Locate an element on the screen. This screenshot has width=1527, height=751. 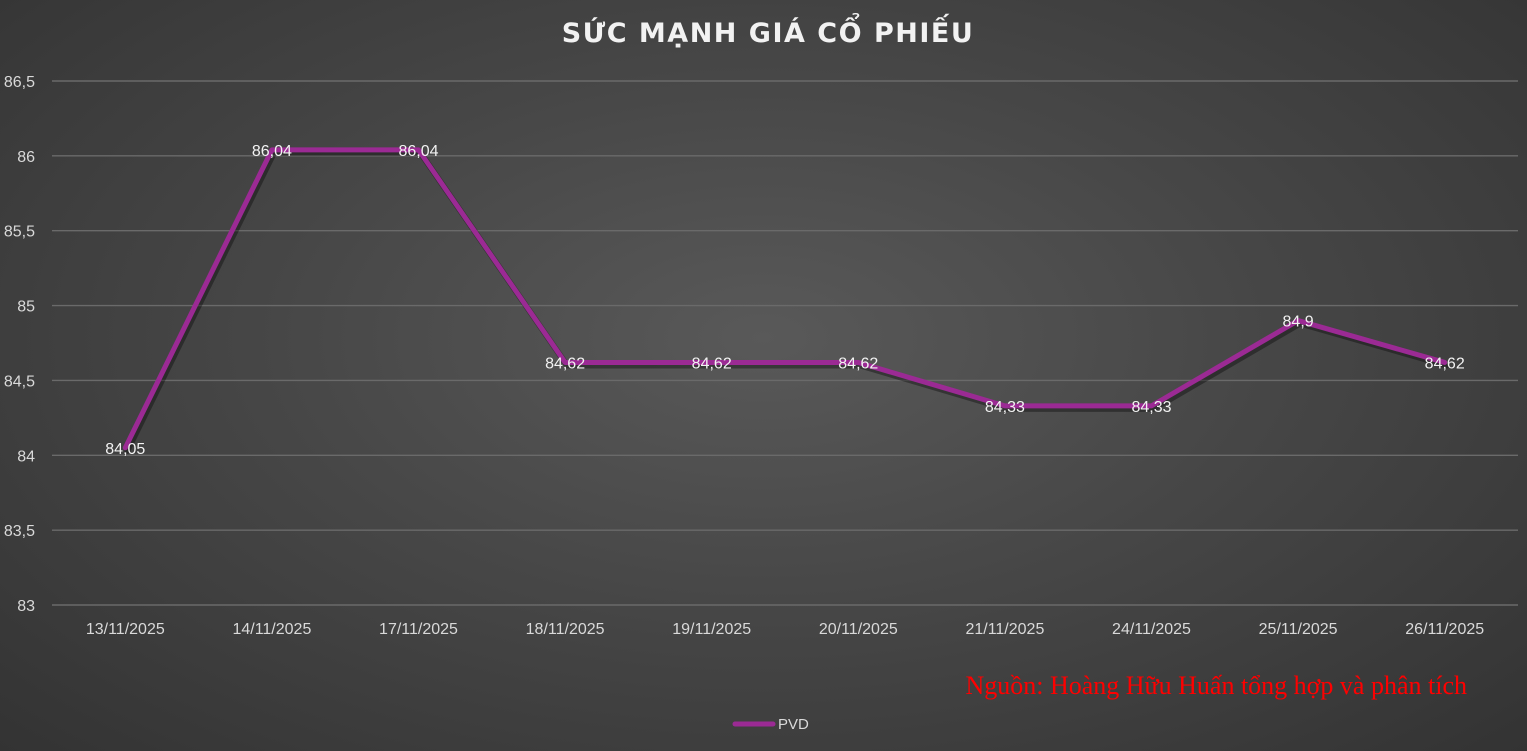
y-tick-label: 84,5 is located at coordinates (19, 381).